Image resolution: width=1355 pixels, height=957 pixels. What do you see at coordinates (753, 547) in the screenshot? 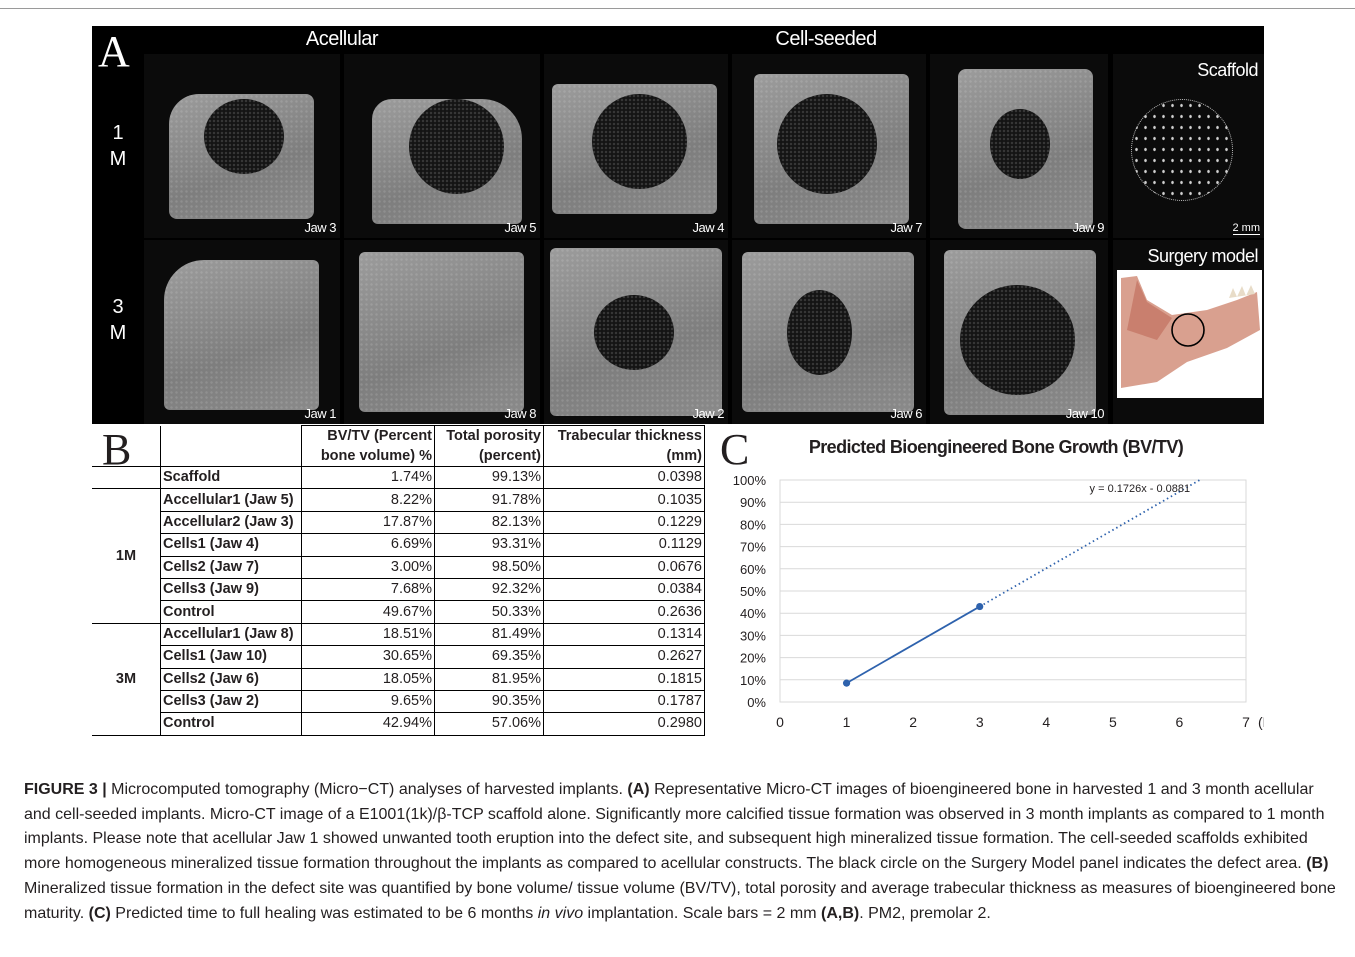
I see `y-tick-label: 70%` at bounding box center [753, 547].